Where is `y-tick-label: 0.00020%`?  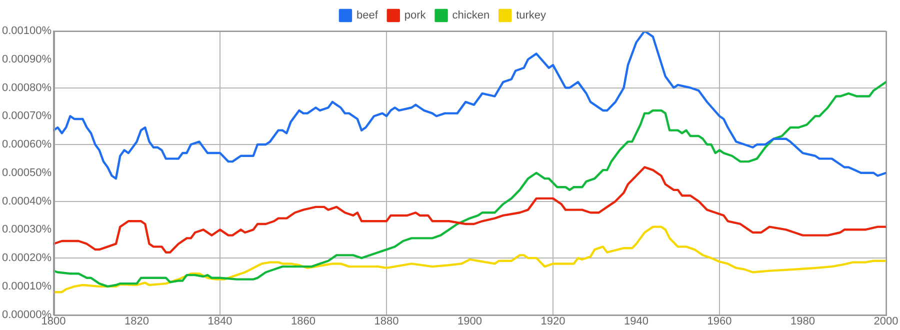
y-tick-label: 0.00020% is located at coordinates (27, 258).